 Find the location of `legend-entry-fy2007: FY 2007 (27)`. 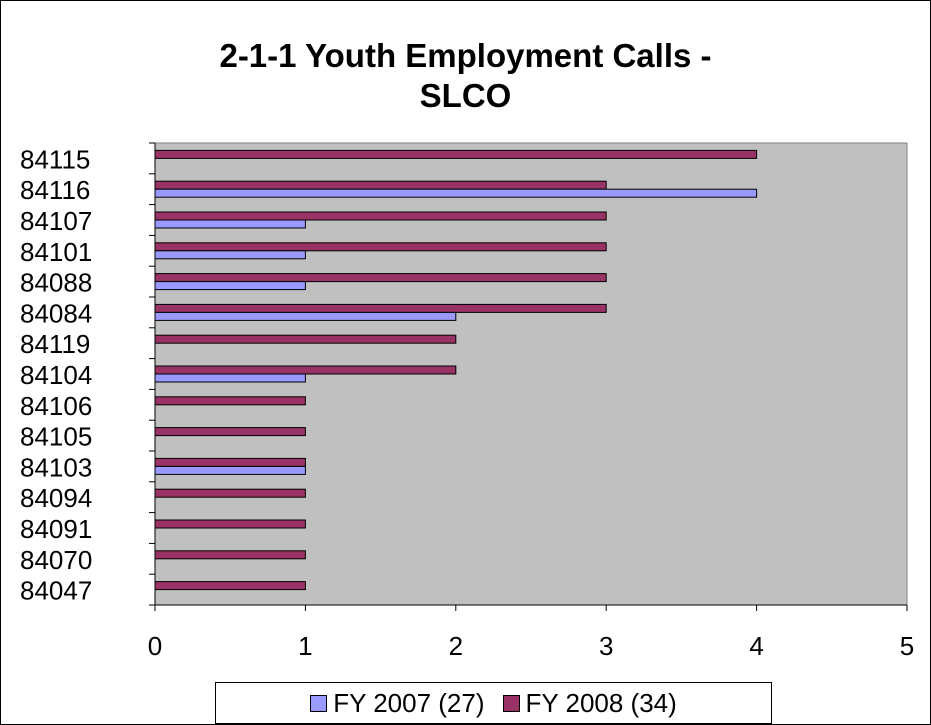

legend-entry-fy2007: FY 2007 (27) is located at coordinates (397, 703).